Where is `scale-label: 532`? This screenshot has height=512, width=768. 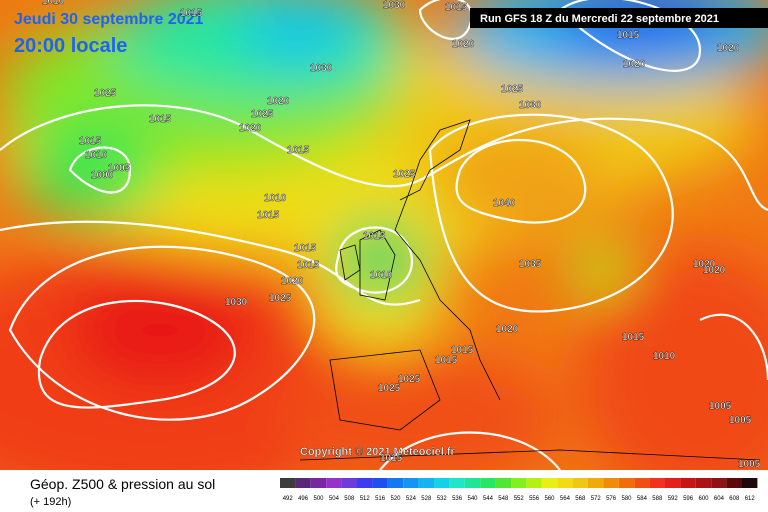 scale-label: 532 is located at coordinates (442, 499).